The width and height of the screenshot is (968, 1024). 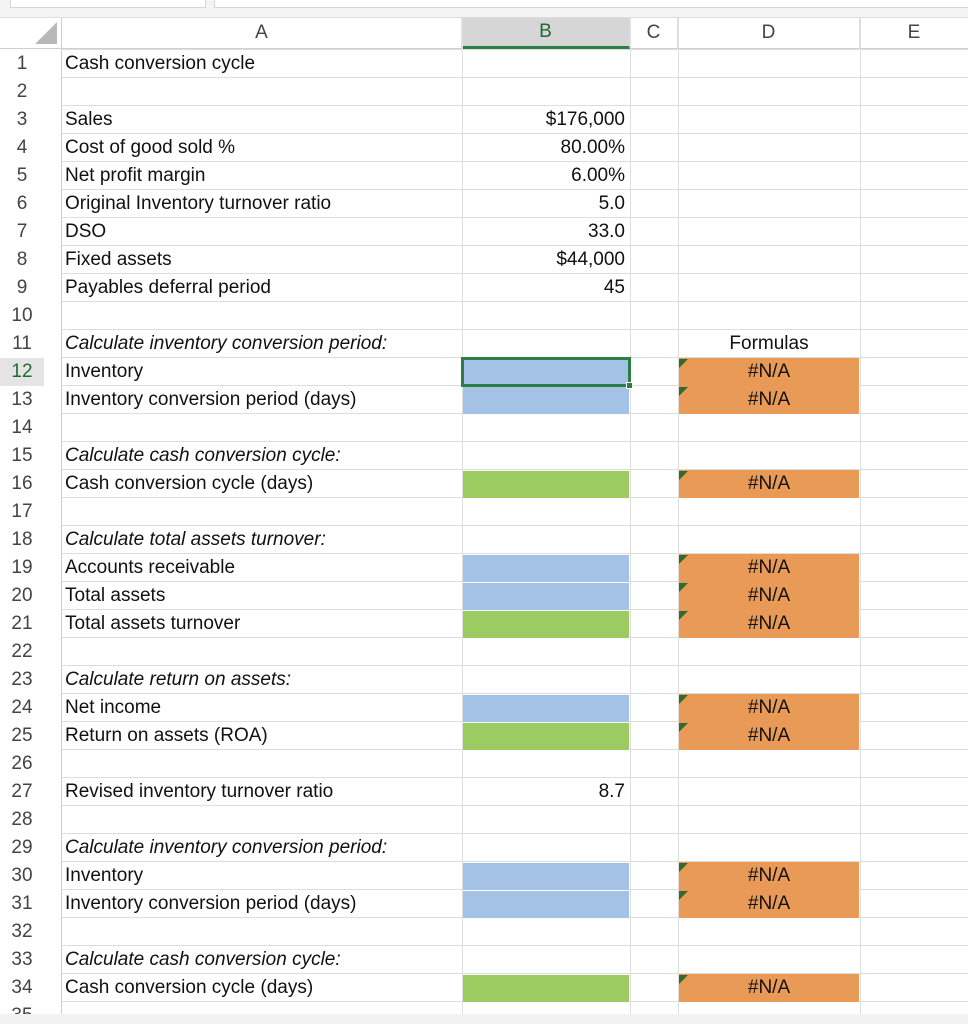 I want to click on row-header: 27, so click(x=22, y=791).